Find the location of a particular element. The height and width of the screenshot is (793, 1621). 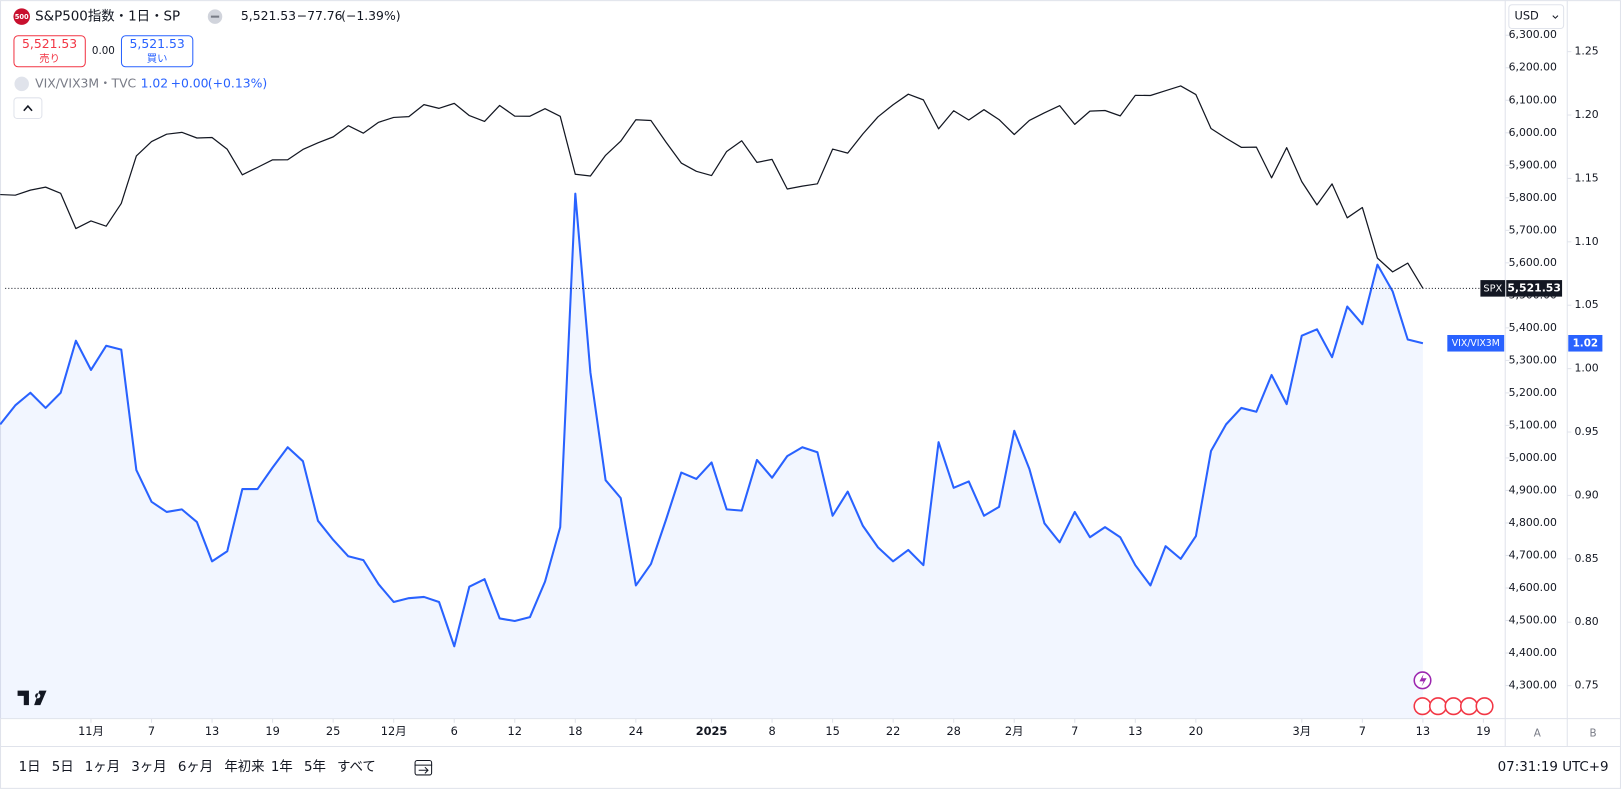

price-change-pct: (−1.39%) is located at coordinates (370, 15).